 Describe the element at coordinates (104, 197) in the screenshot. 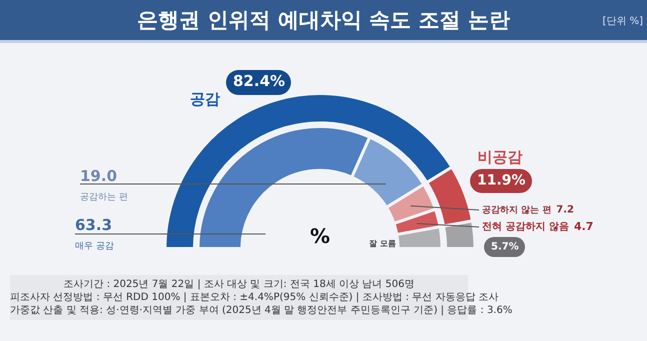

I see `slice-label: 공감하는 편` at that location.